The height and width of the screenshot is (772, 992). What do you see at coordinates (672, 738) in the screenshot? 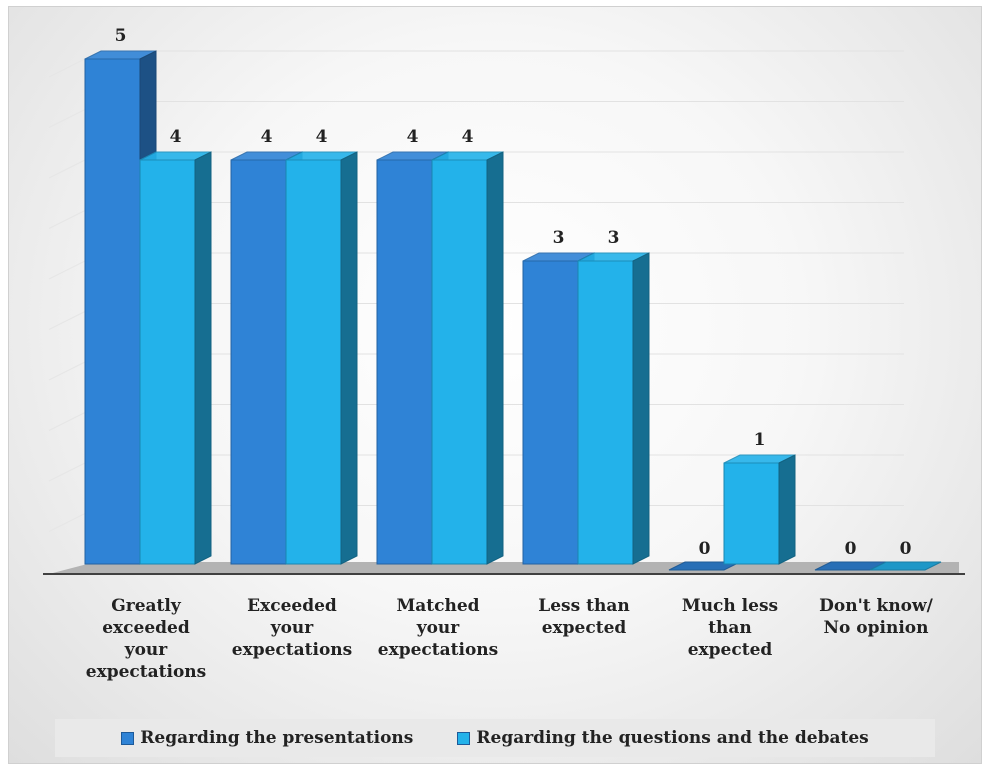
I see `legend-label-questions: Regarding the questions and the debates` at bounding box center [672, 738].